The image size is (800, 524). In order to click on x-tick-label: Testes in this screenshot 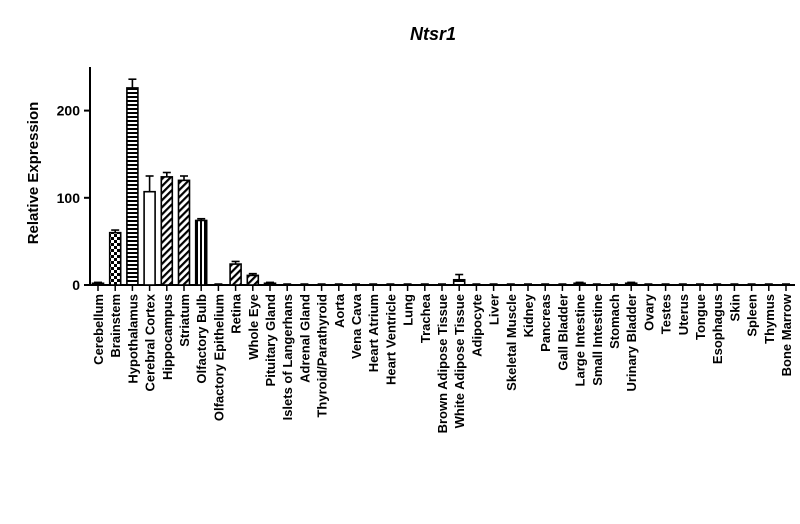, I will do `click(666, 314)`.